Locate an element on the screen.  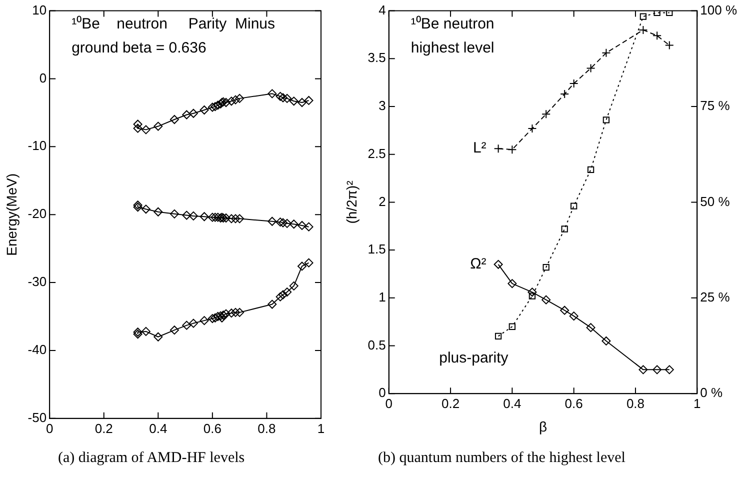
y2-tick-label: 0 % is located at coordinates (711, 392).